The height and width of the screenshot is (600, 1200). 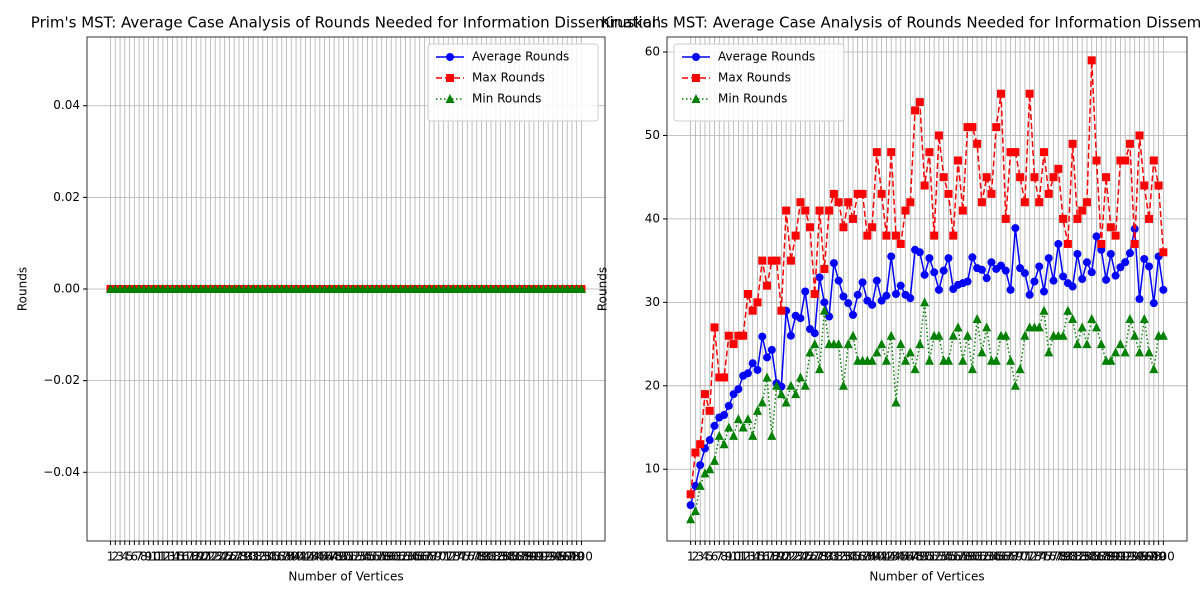 What do you see at coordinates (162, 557) in the screenshot?
I see `x-tick-label: 12` at bounding box center [162, 557].